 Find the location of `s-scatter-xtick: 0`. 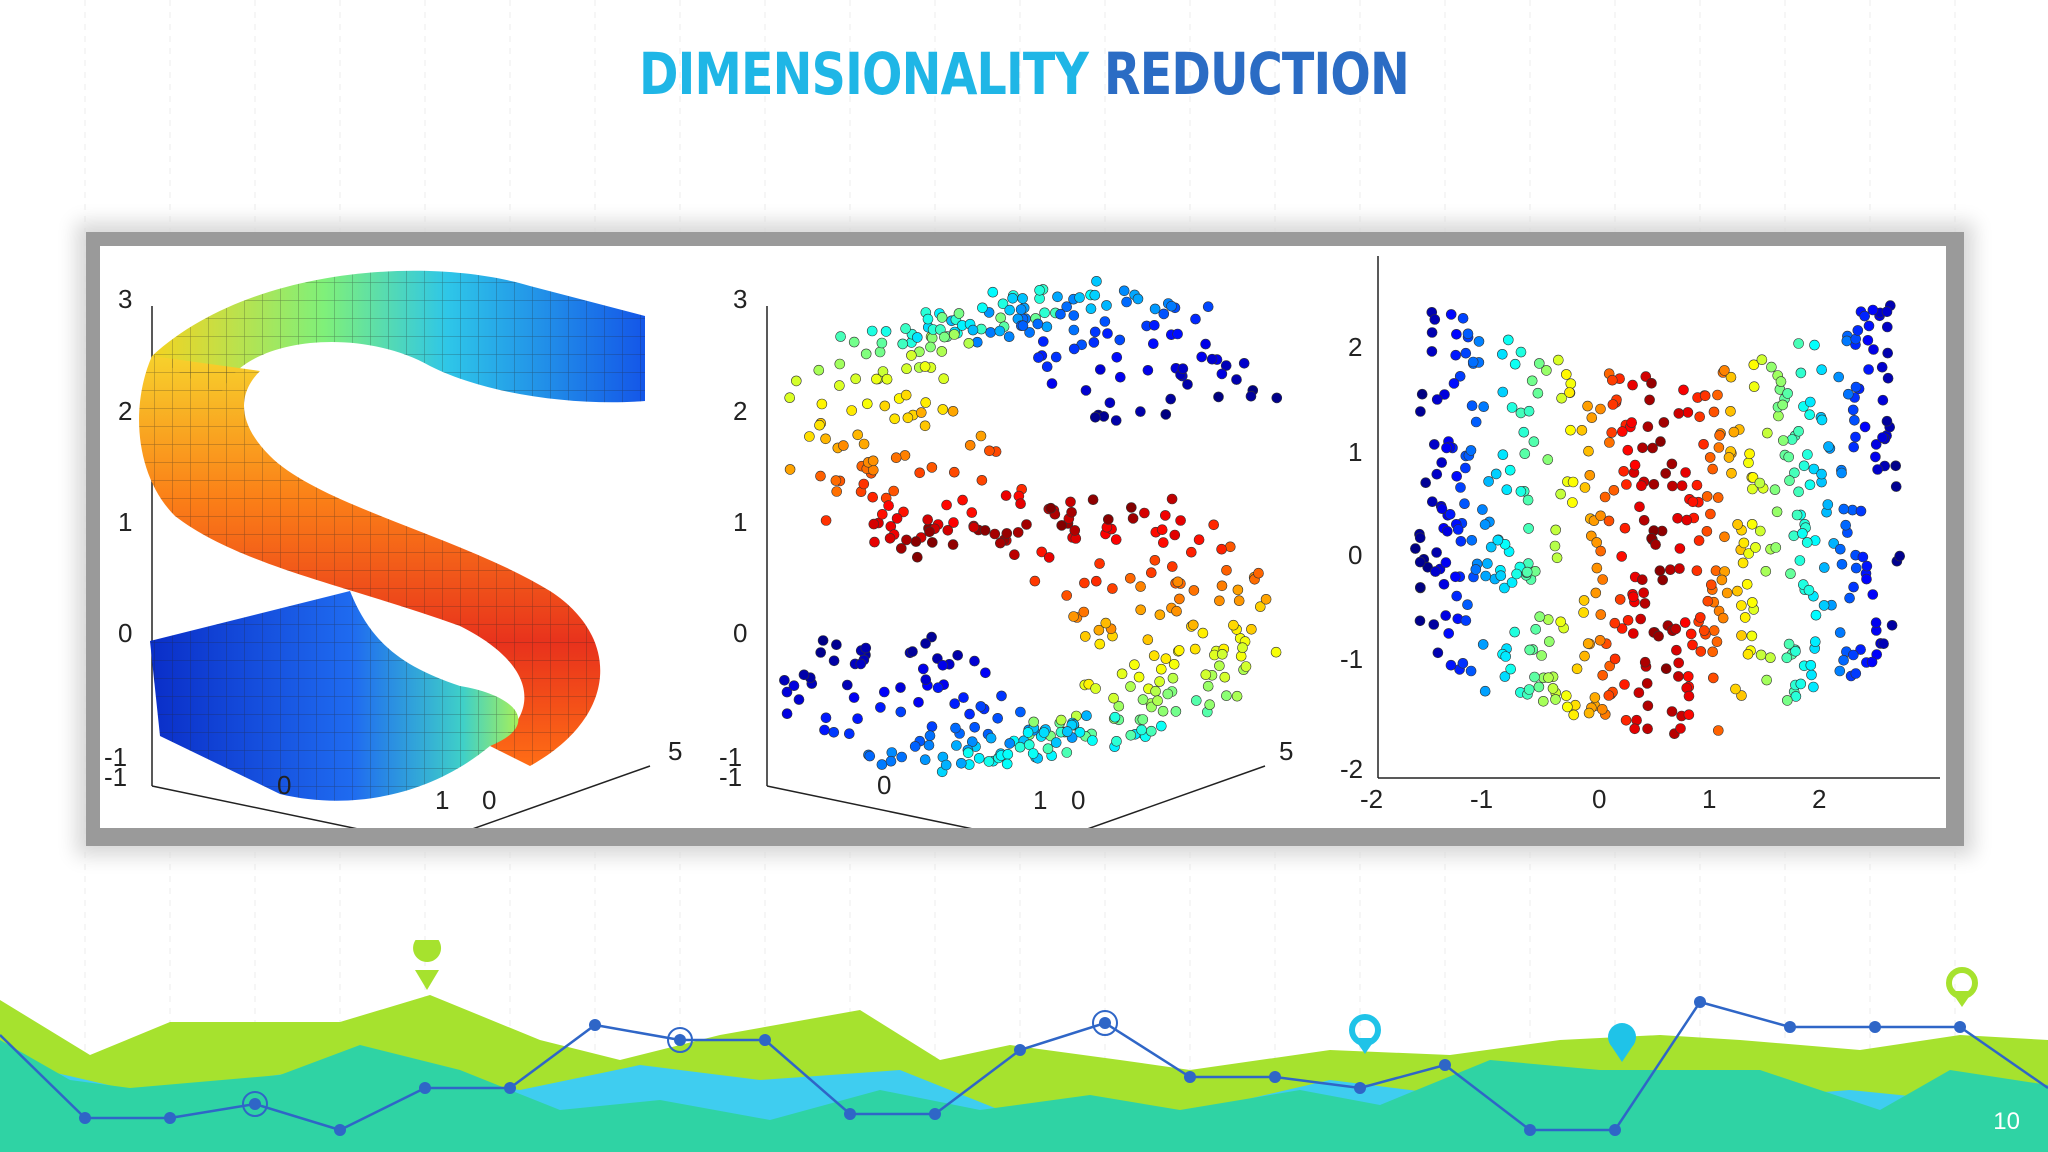

s-scatter-xtick: 0 is located at coordinates (884, 785).